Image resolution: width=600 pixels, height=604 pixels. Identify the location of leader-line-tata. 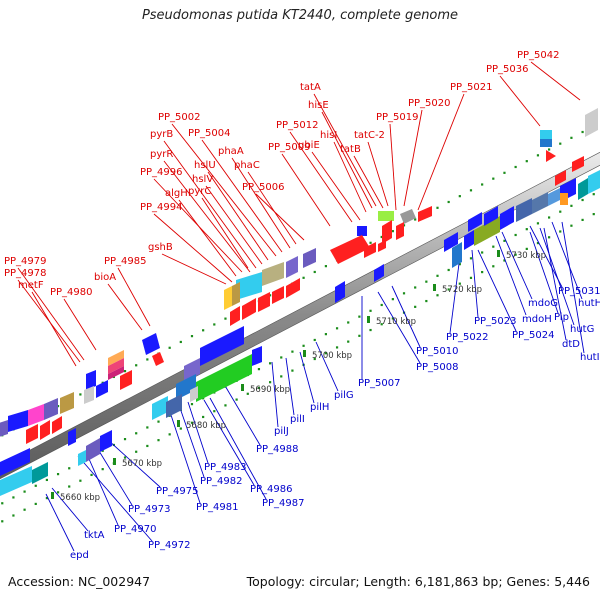
(345, 150).